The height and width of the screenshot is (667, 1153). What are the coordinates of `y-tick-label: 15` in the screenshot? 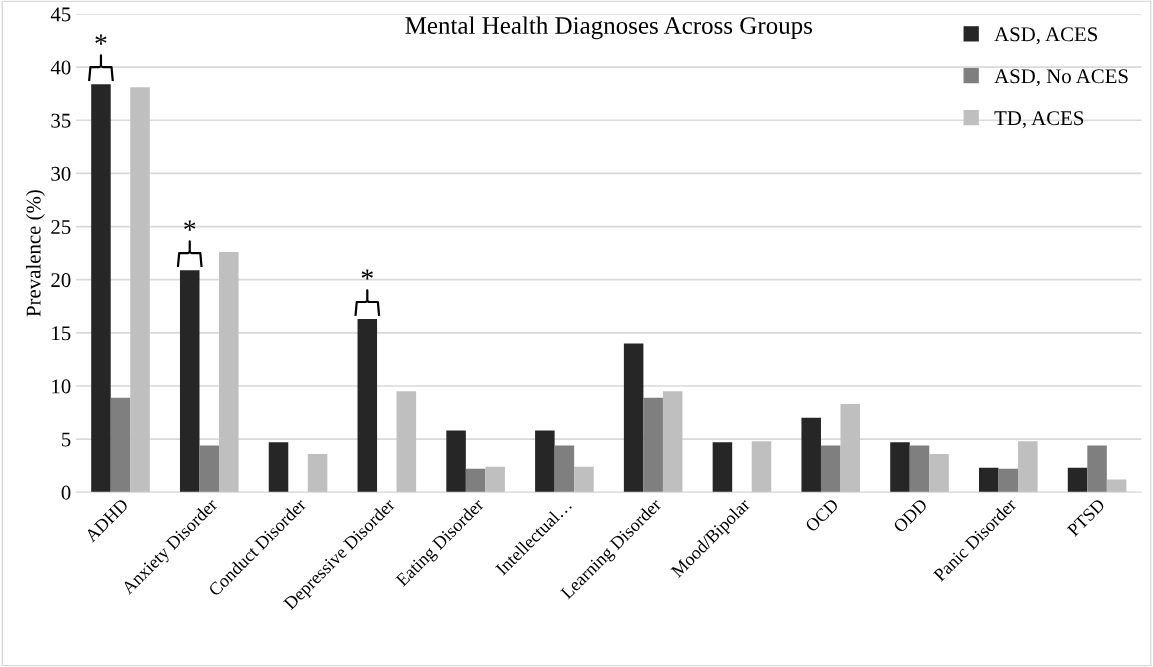 It's located at (61, 333).